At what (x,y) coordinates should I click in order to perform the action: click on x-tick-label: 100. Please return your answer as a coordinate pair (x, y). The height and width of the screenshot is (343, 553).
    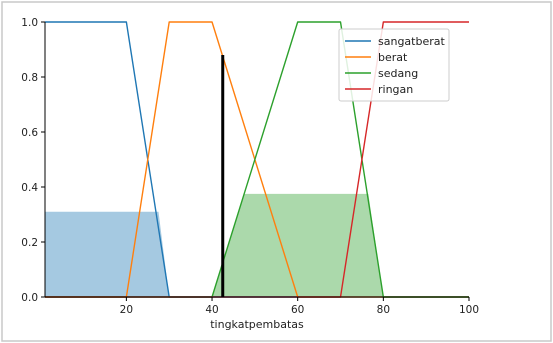
    Looking at the image, I should click on (469, 310).